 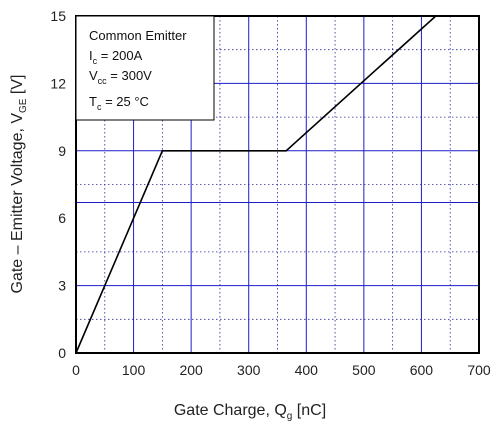 I want to click on y-tick-label: 9, so click(x=62, y=151).